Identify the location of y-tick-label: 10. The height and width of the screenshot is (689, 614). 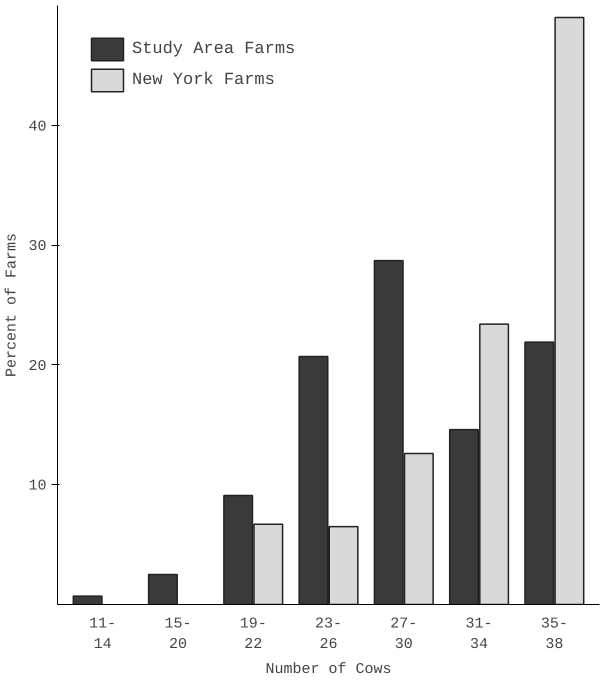
(37, 486).